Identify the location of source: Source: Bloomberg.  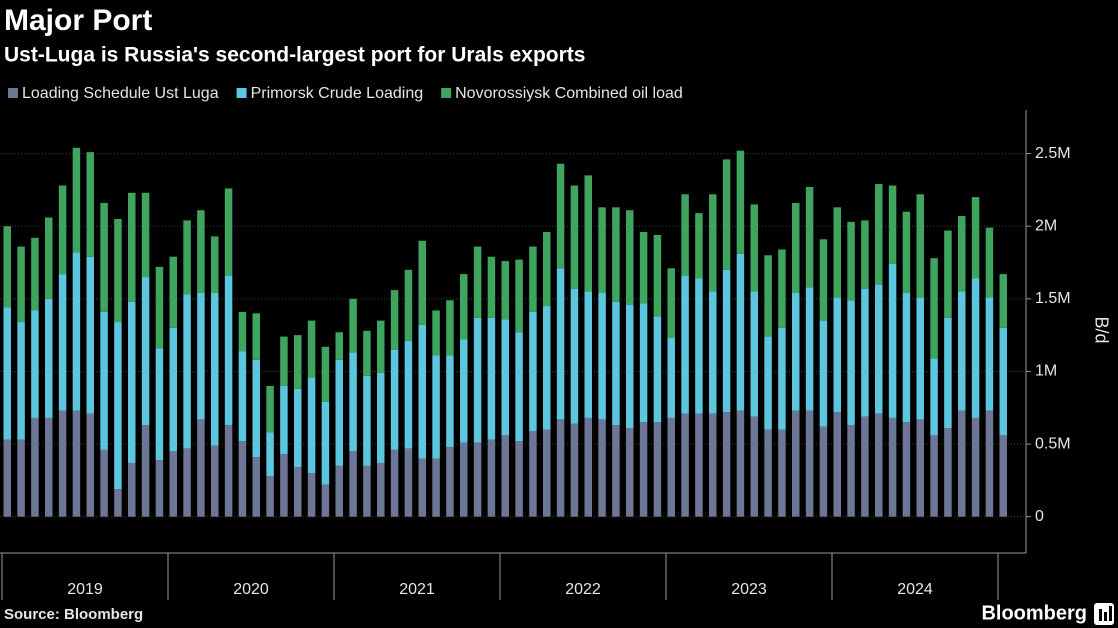
(73, 614).